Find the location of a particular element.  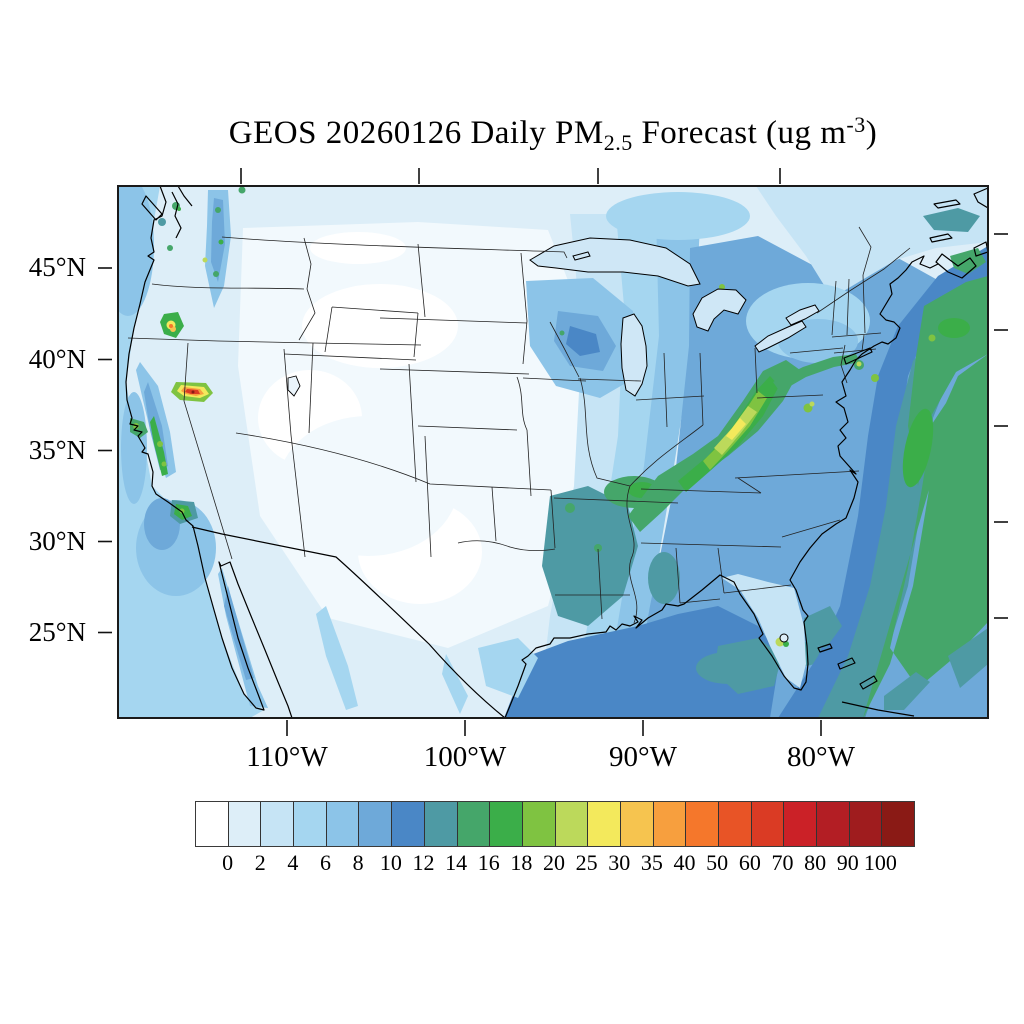

colorbar-tick-label: 40 is located at coordinates (684, 862).